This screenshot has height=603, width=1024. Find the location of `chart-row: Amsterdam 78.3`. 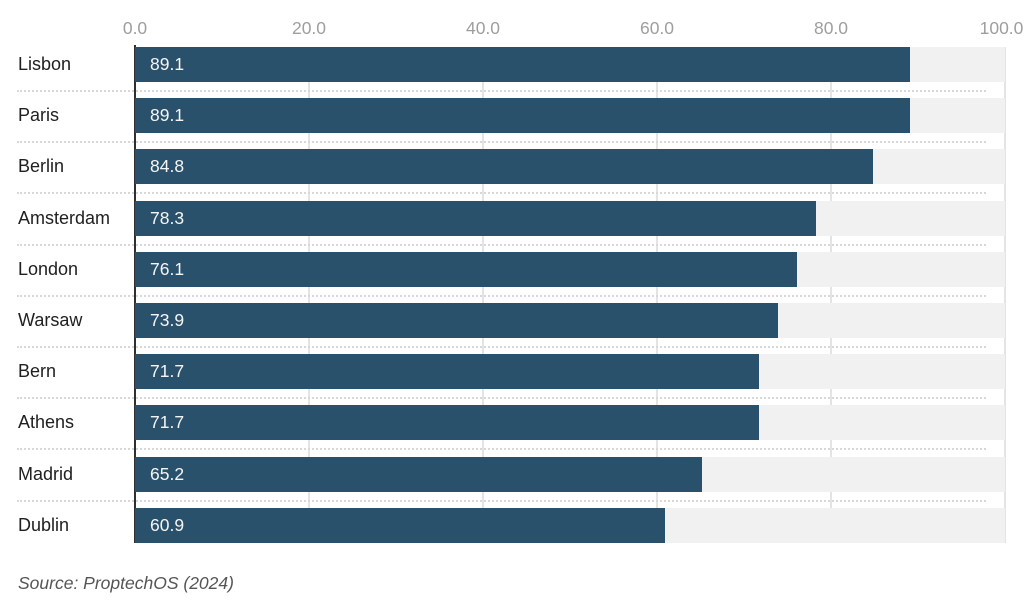

chart-row: Amsterdam 78.3 is located at coordinates (502, 226).